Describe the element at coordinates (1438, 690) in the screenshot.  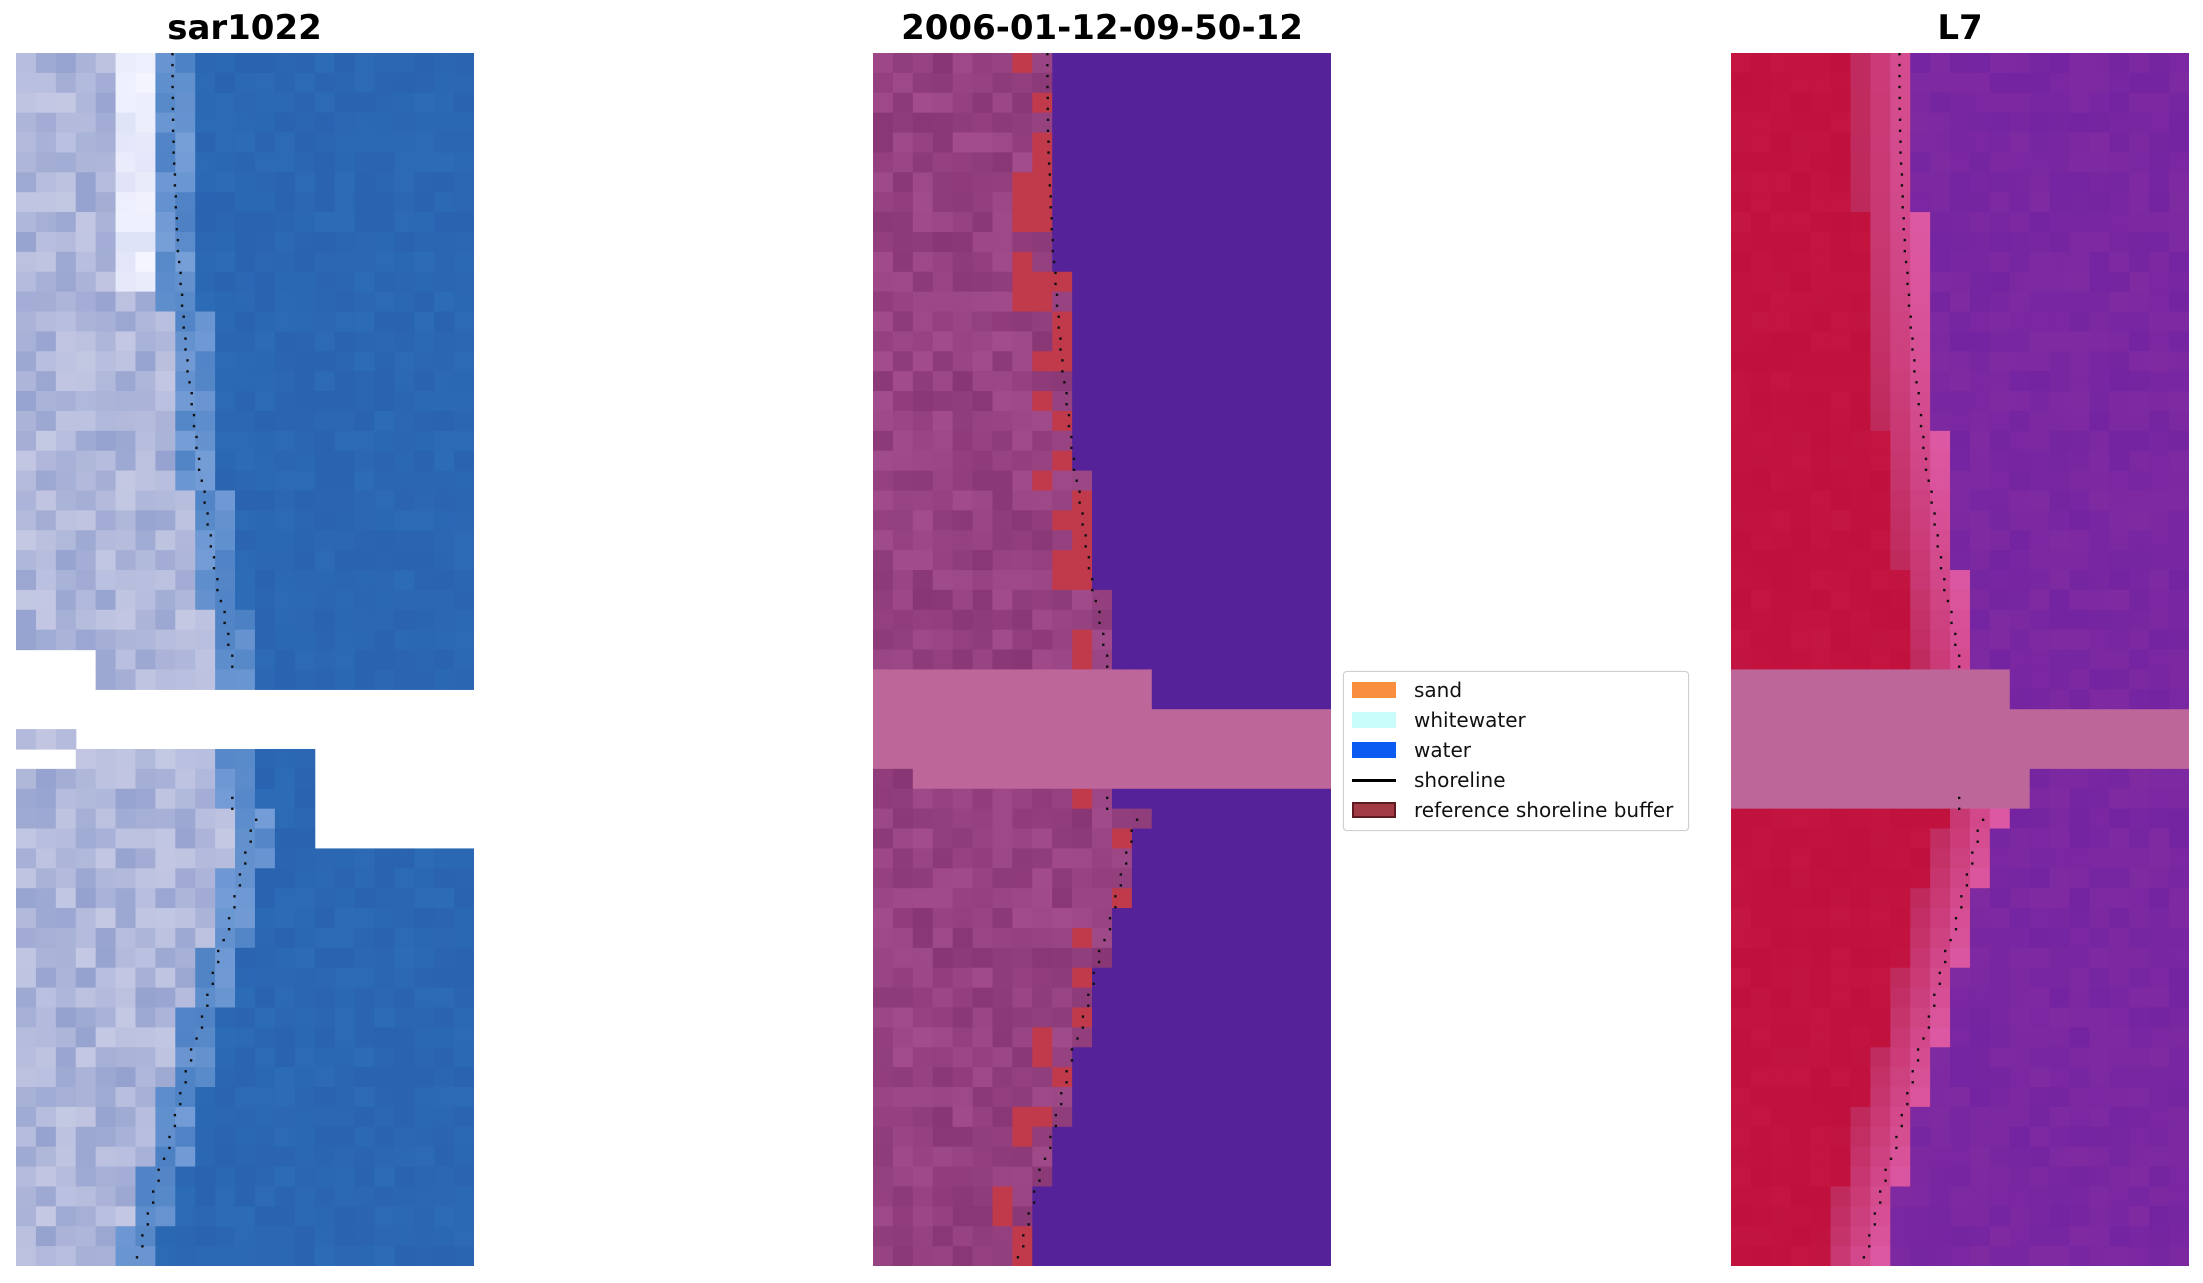
I see `legend-label-sand: sand` at that location.